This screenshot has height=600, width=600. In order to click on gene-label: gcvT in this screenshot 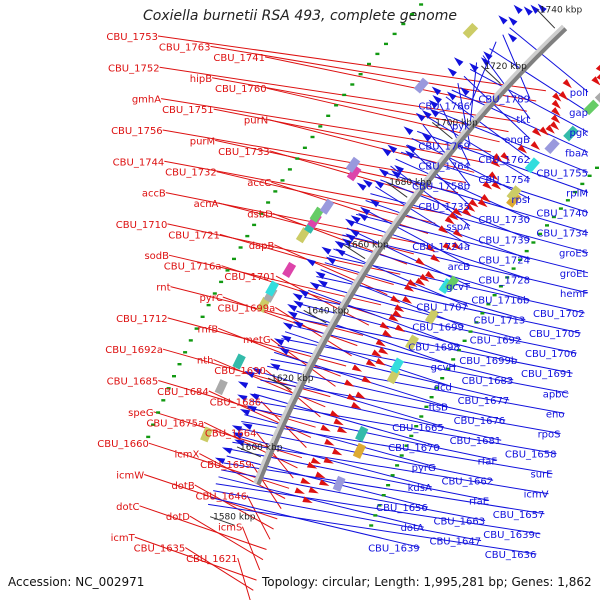, I will do `click(458, 287)`.